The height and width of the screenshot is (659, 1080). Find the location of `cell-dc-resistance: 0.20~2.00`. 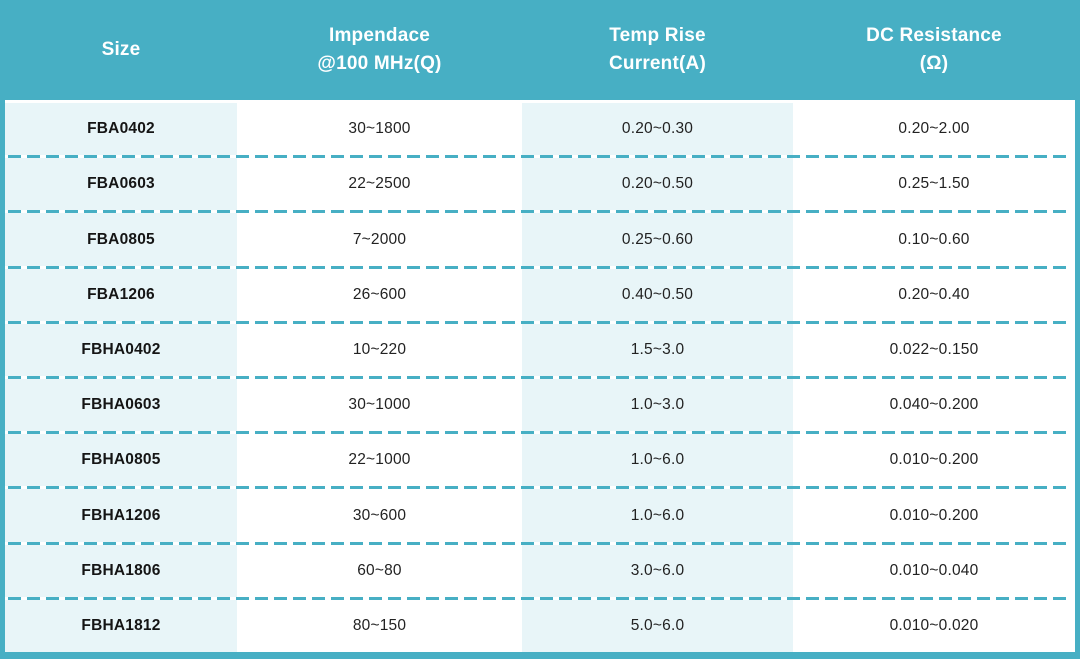

cell-dc-resistance: 0.20~2.00 is located at coordinates (934, 129).